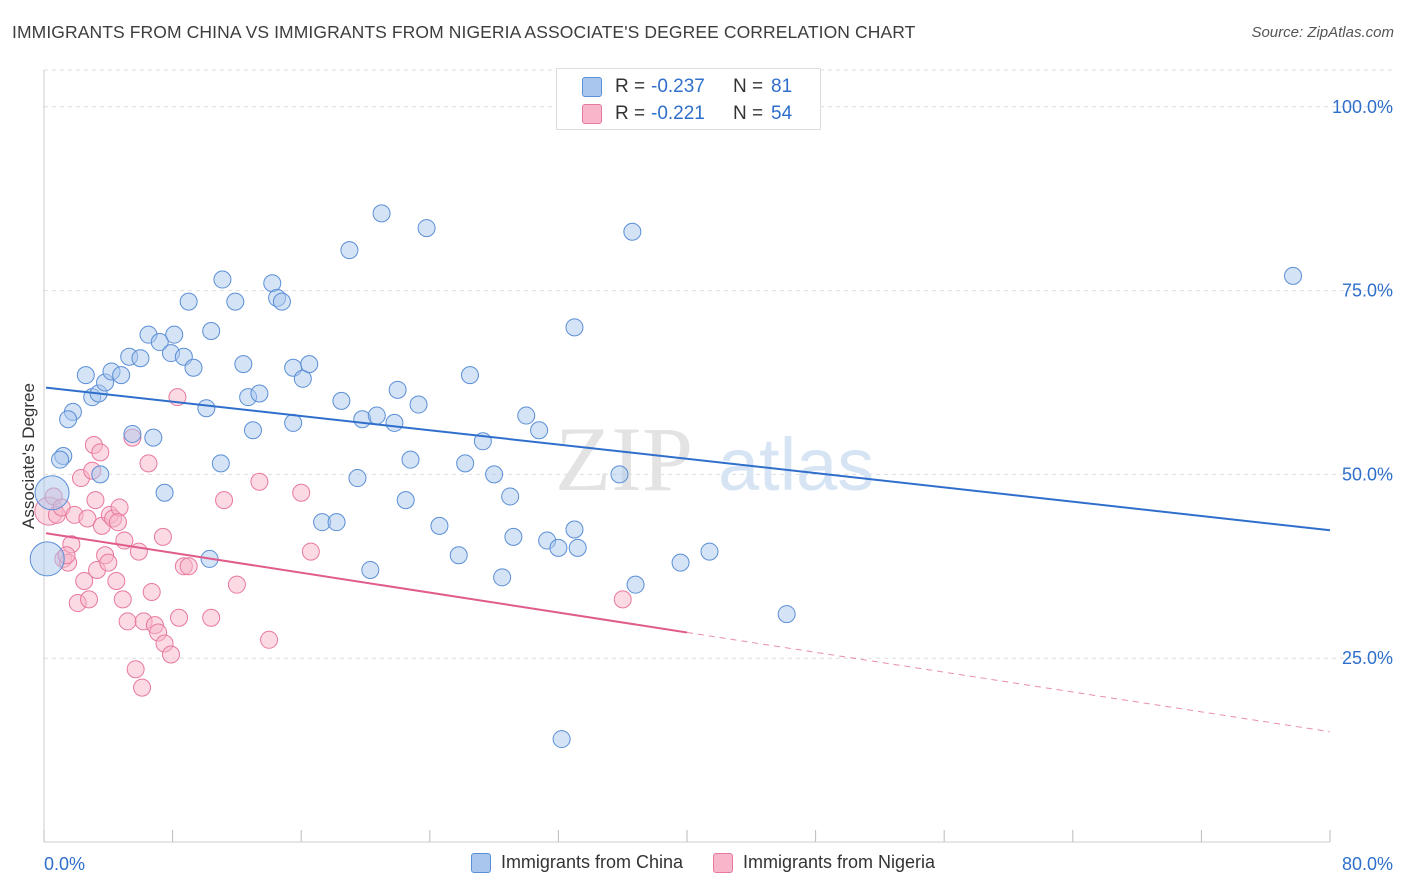 Image resolution: width=1406 pixels, height=892 pixels. I want to click on nigeria-points, so click(333, 542).